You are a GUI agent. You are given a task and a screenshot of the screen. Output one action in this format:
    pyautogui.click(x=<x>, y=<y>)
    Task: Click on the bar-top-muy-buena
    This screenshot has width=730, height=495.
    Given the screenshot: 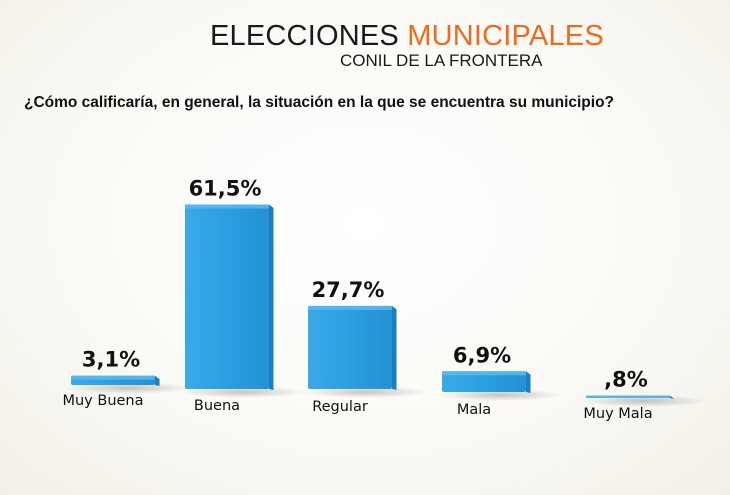 What is the action you would take?
    pyautogui.click(x=113, y=377)
    